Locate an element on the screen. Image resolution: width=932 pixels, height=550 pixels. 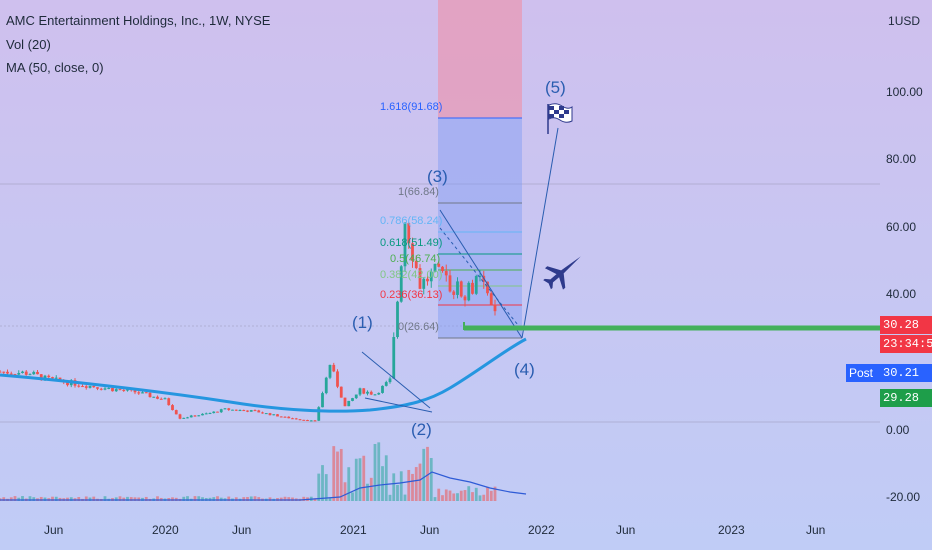
price-tick: -20.00 is located at coordinates (903, 497).